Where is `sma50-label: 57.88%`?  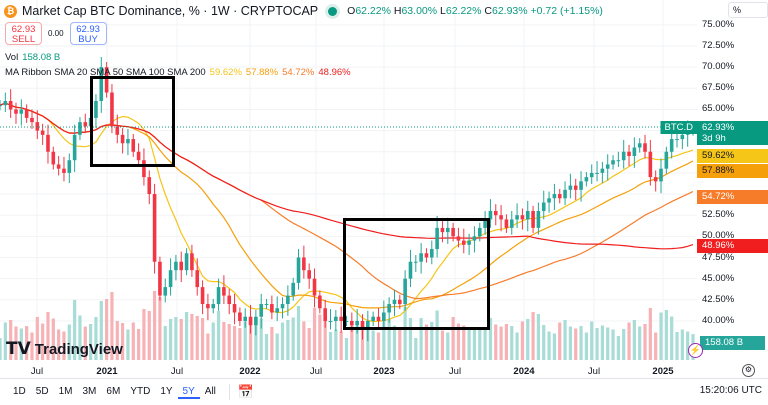
sma50-label: 57.88% is located at coordinates (732, 171).